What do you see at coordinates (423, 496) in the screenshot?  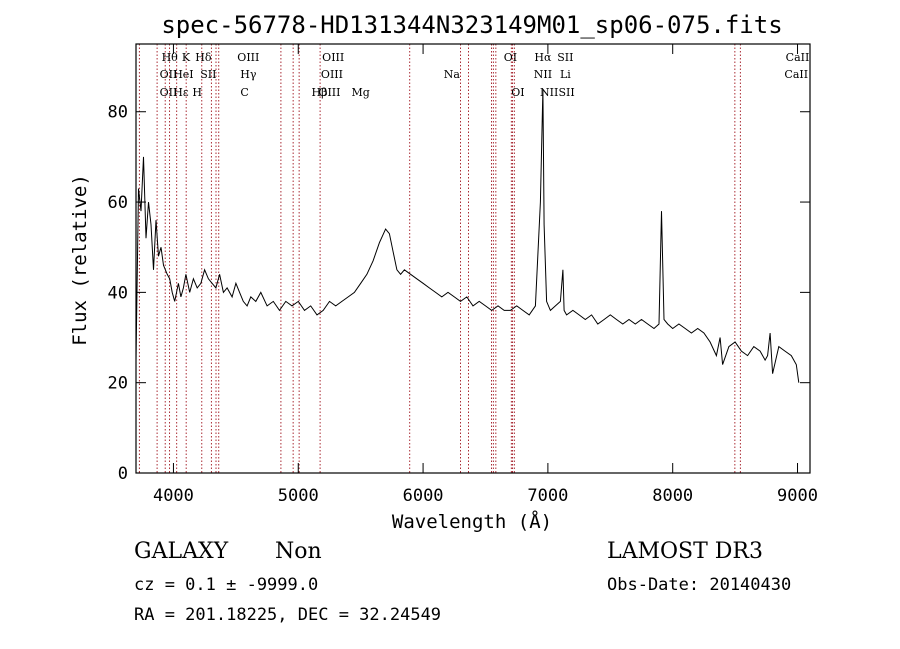 I see `x-tick-label: 6000` at bounding box center [423, 496].